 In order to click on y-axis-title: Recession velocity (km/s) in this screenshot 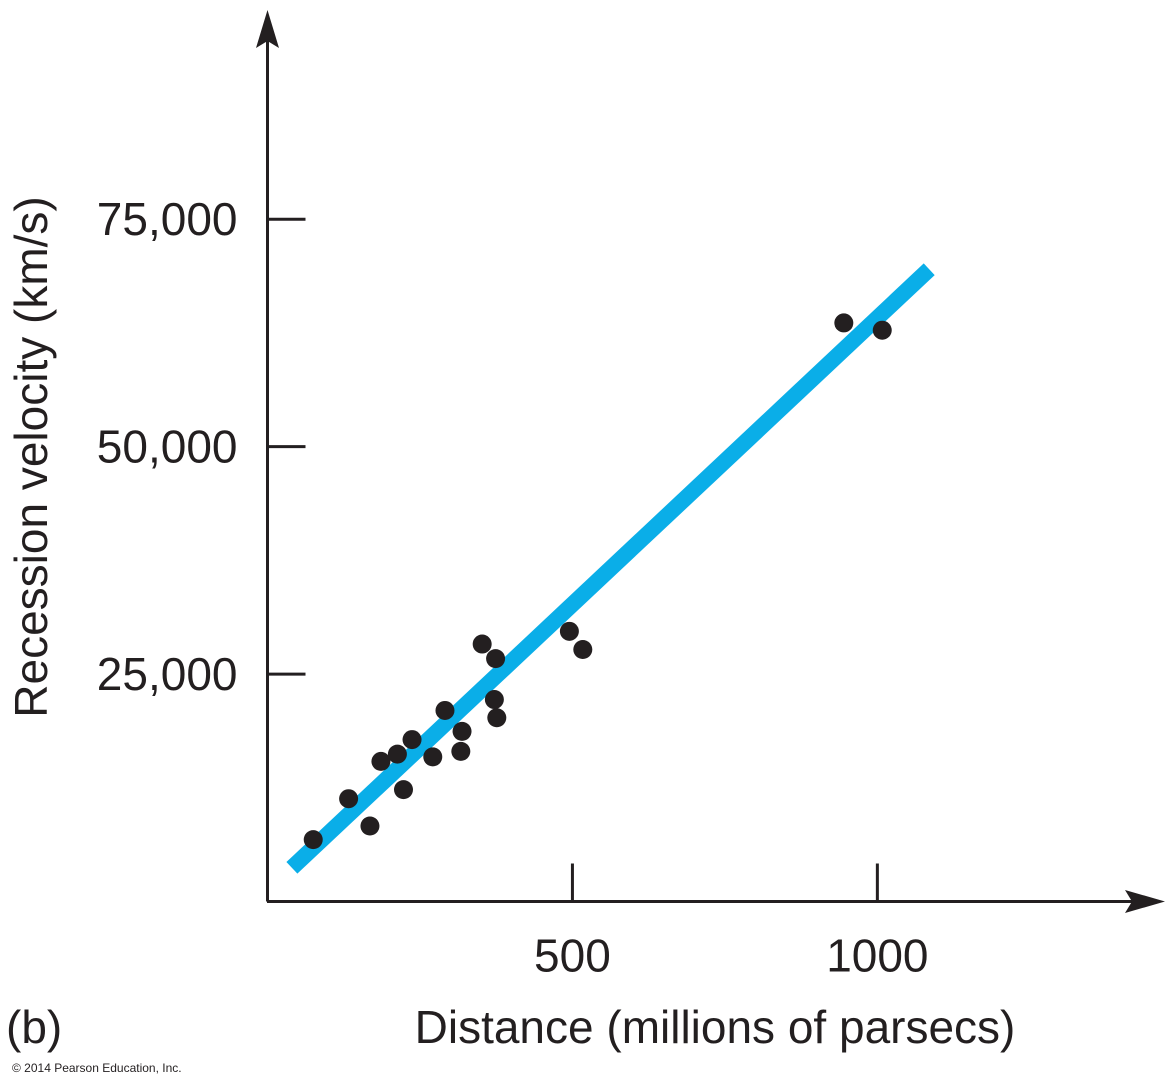, I will do `click(31, 456)`.